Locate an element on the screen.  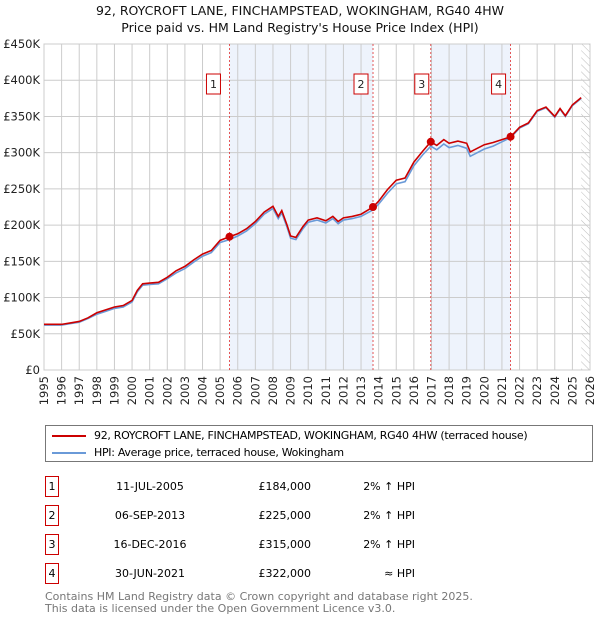
x-tick-label: 2016 is located at coordinates (414, 390).